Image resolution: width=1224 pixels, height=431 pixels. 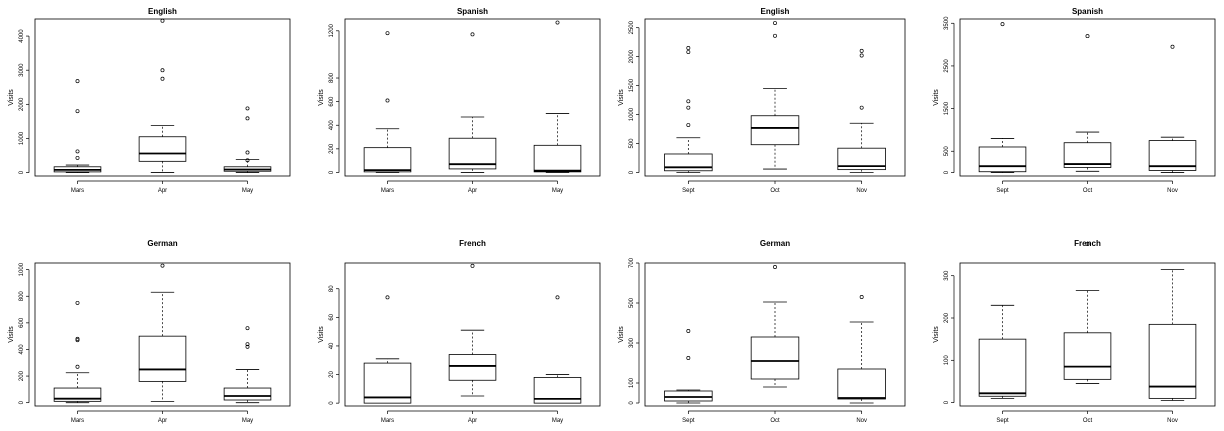 What do you see at coordinates (162, 243) in the screenshot?
I see `chart-title: German` at bounding box center [162, 243].